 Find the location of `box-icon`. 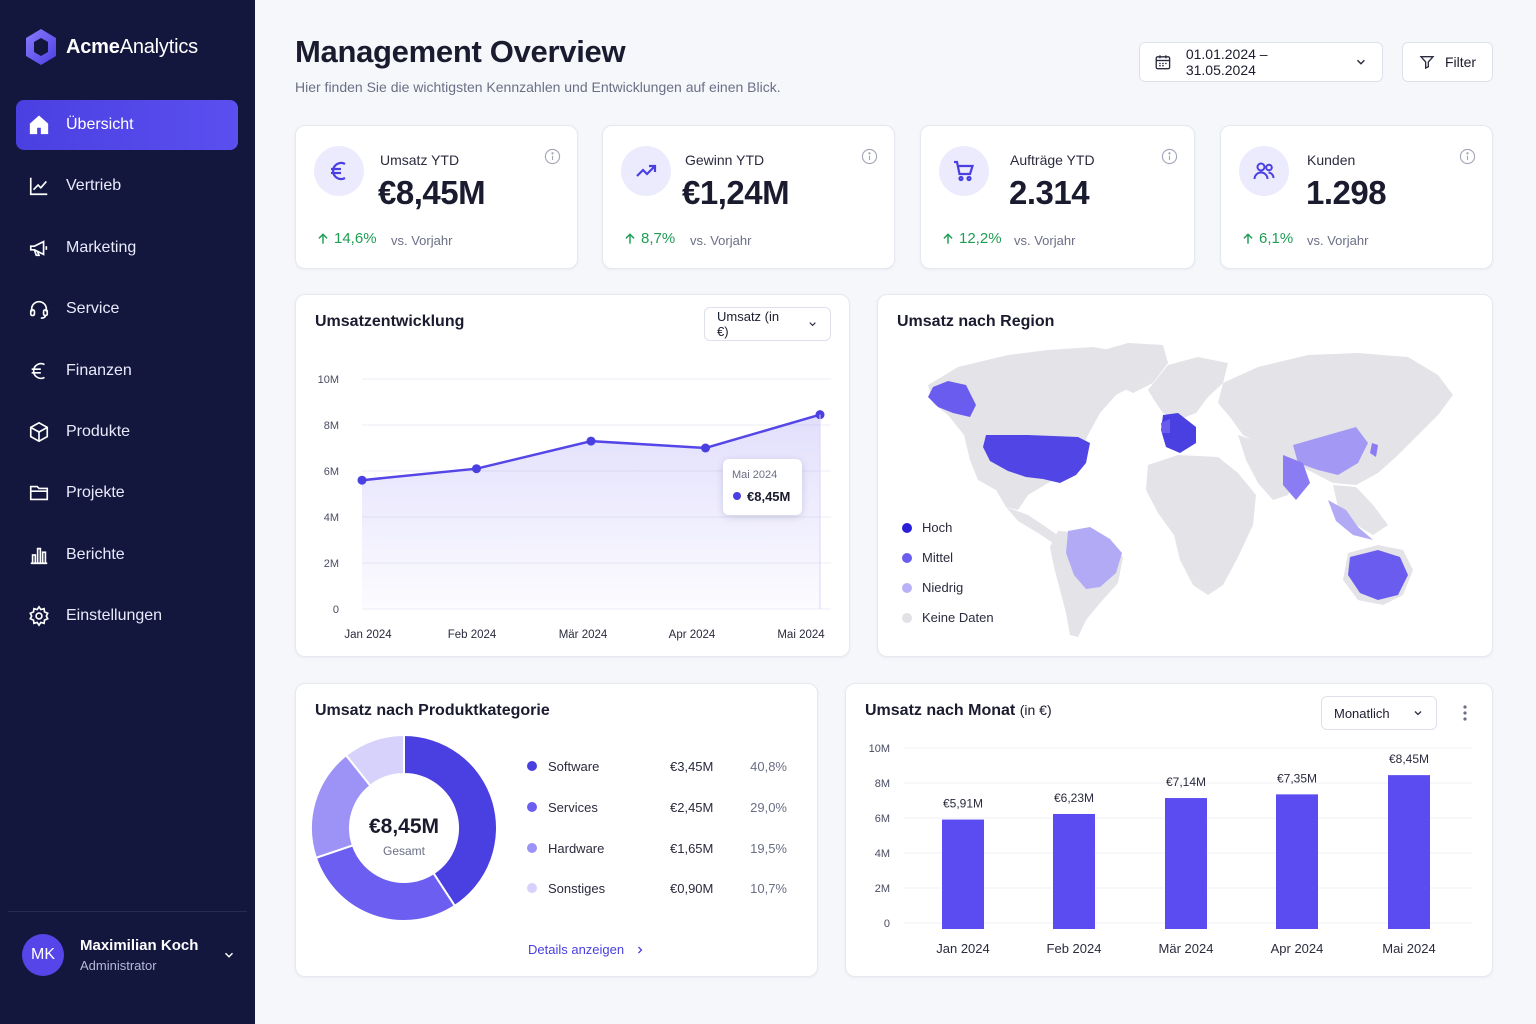

box-icon is located at coordinates (39, 432).